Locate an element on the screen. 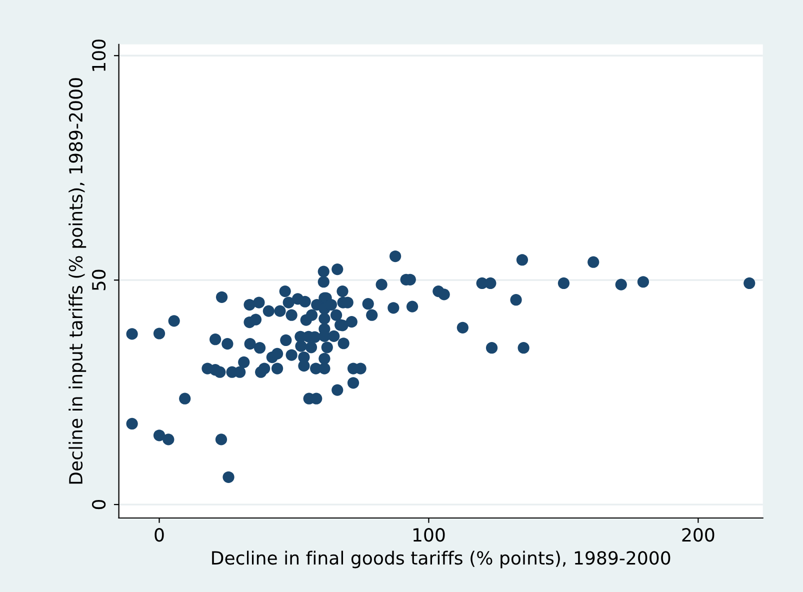 This screenshot has height=592, width=803. x-tick-label: 100 is located at coordinates (429, 535).